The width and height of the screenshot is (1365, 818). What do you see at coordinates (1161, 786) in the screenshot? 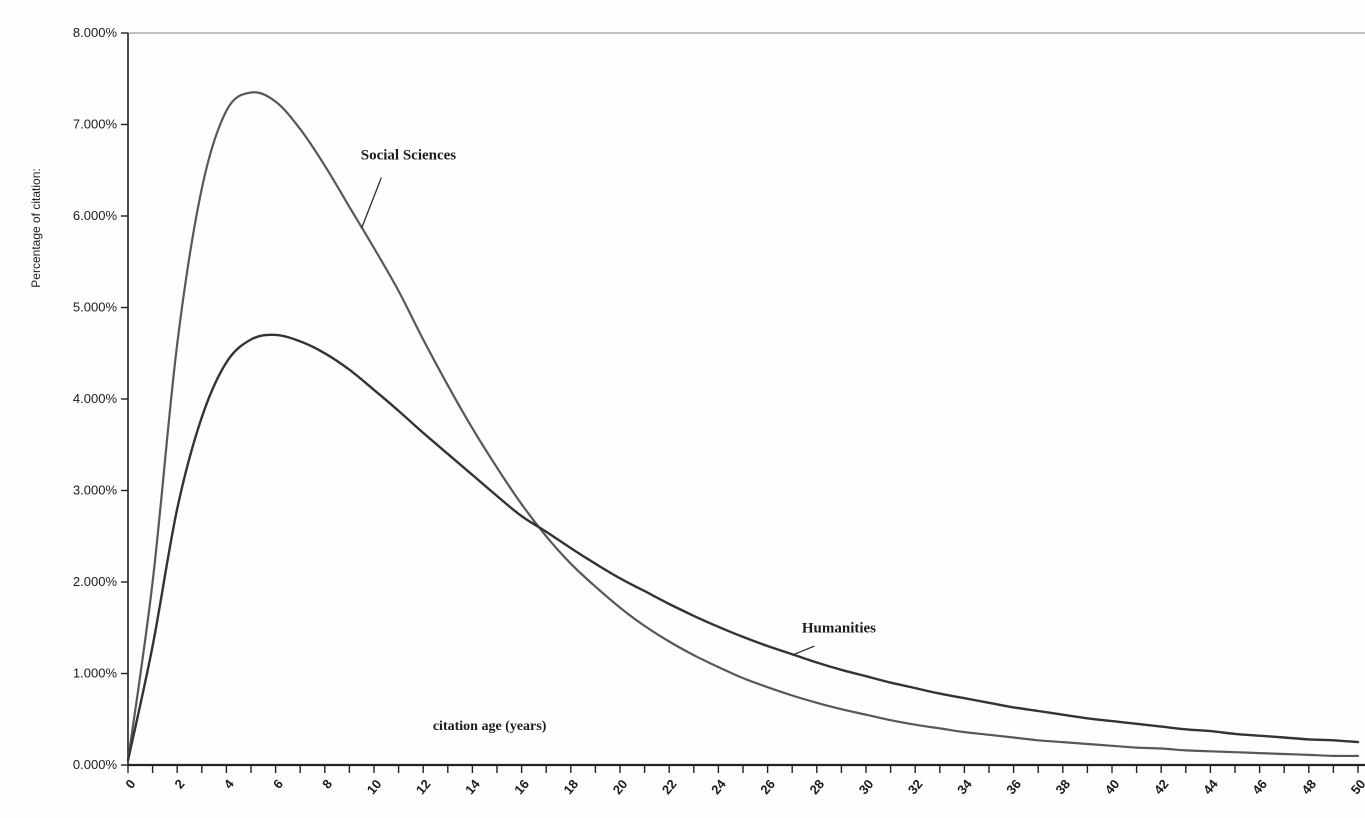
I see `x-tick-label: 42` at bounding box center [1161, 786].